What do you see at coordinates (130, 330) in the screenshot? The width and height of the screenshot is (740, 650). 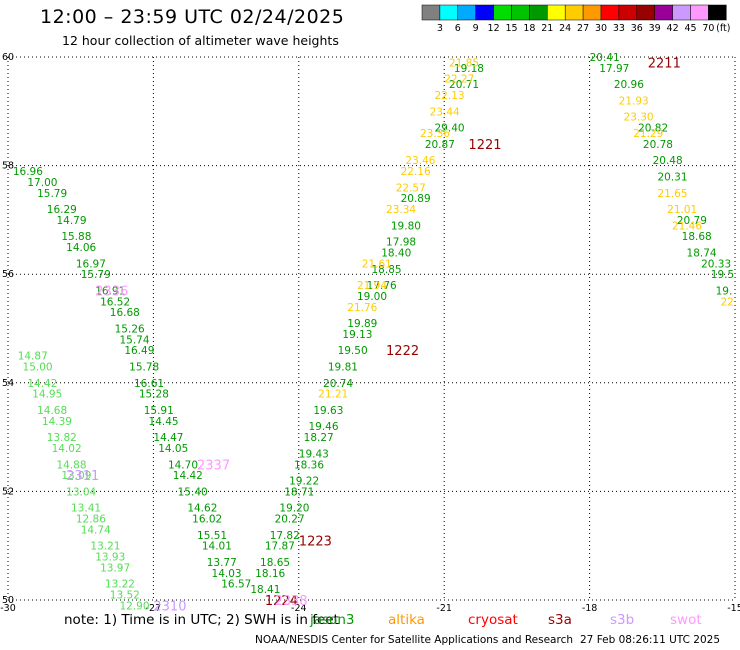 I see `swh-value-label: 15.26` at bounding box center [130, 330].